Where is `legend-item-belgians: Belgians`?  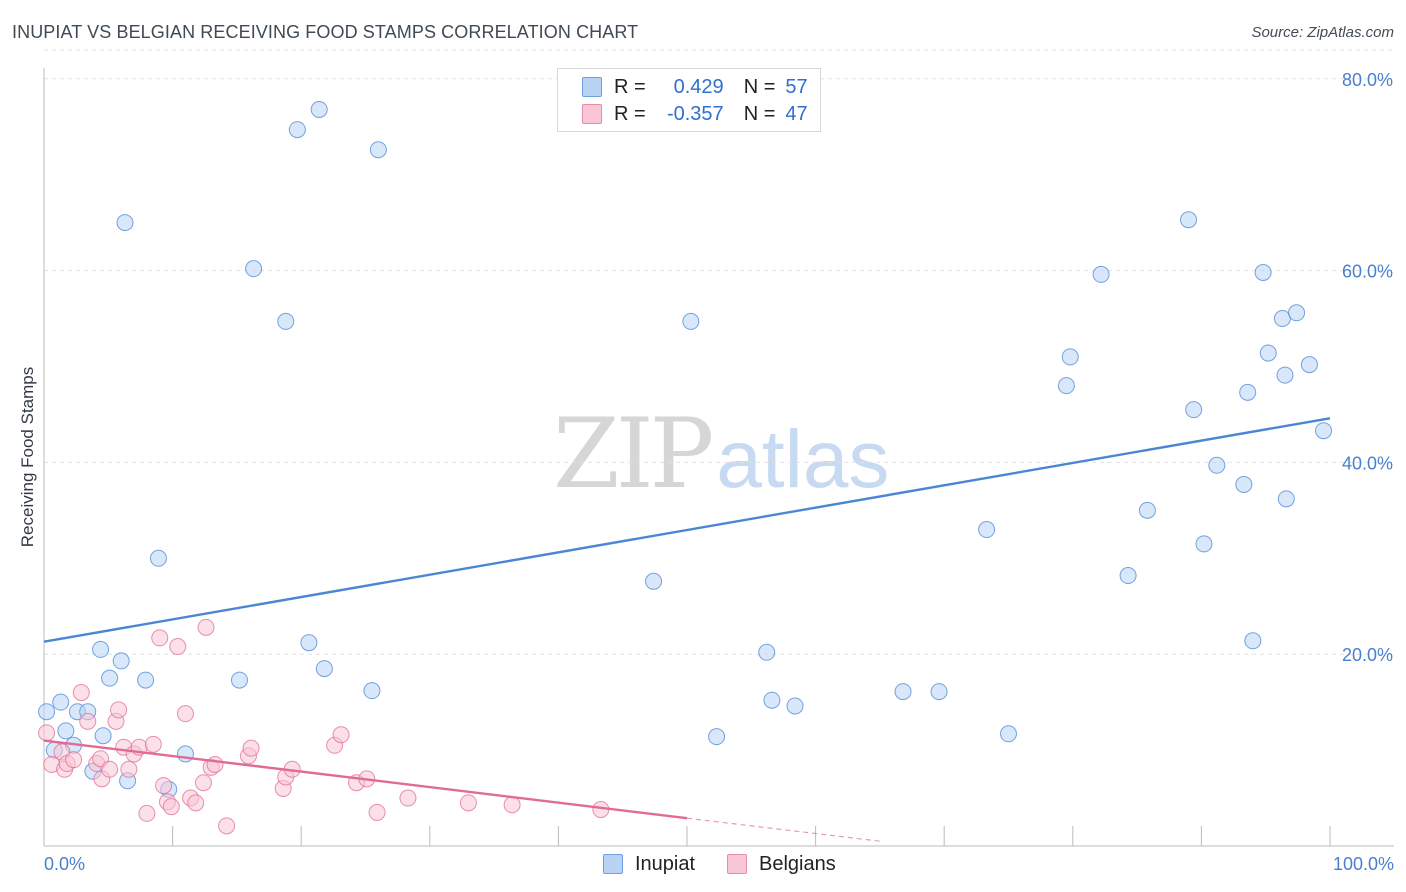 legend-item-belgians: Belgians is located at coordinates (781, 864).